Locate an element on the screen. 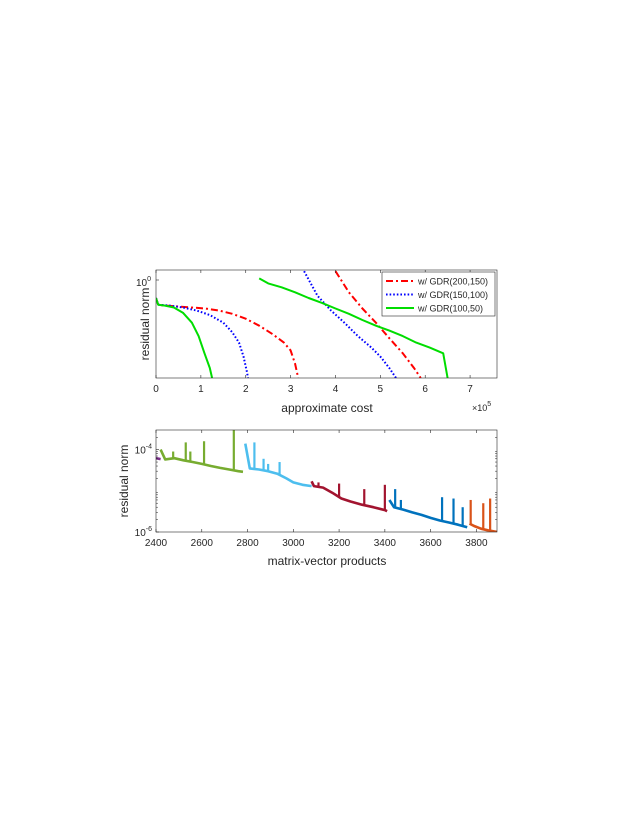 Image resolution: width=638 pixels, height=825 pixels. legend-label-2: w/ GDR(100,50) is located at coordinates (450, 309).